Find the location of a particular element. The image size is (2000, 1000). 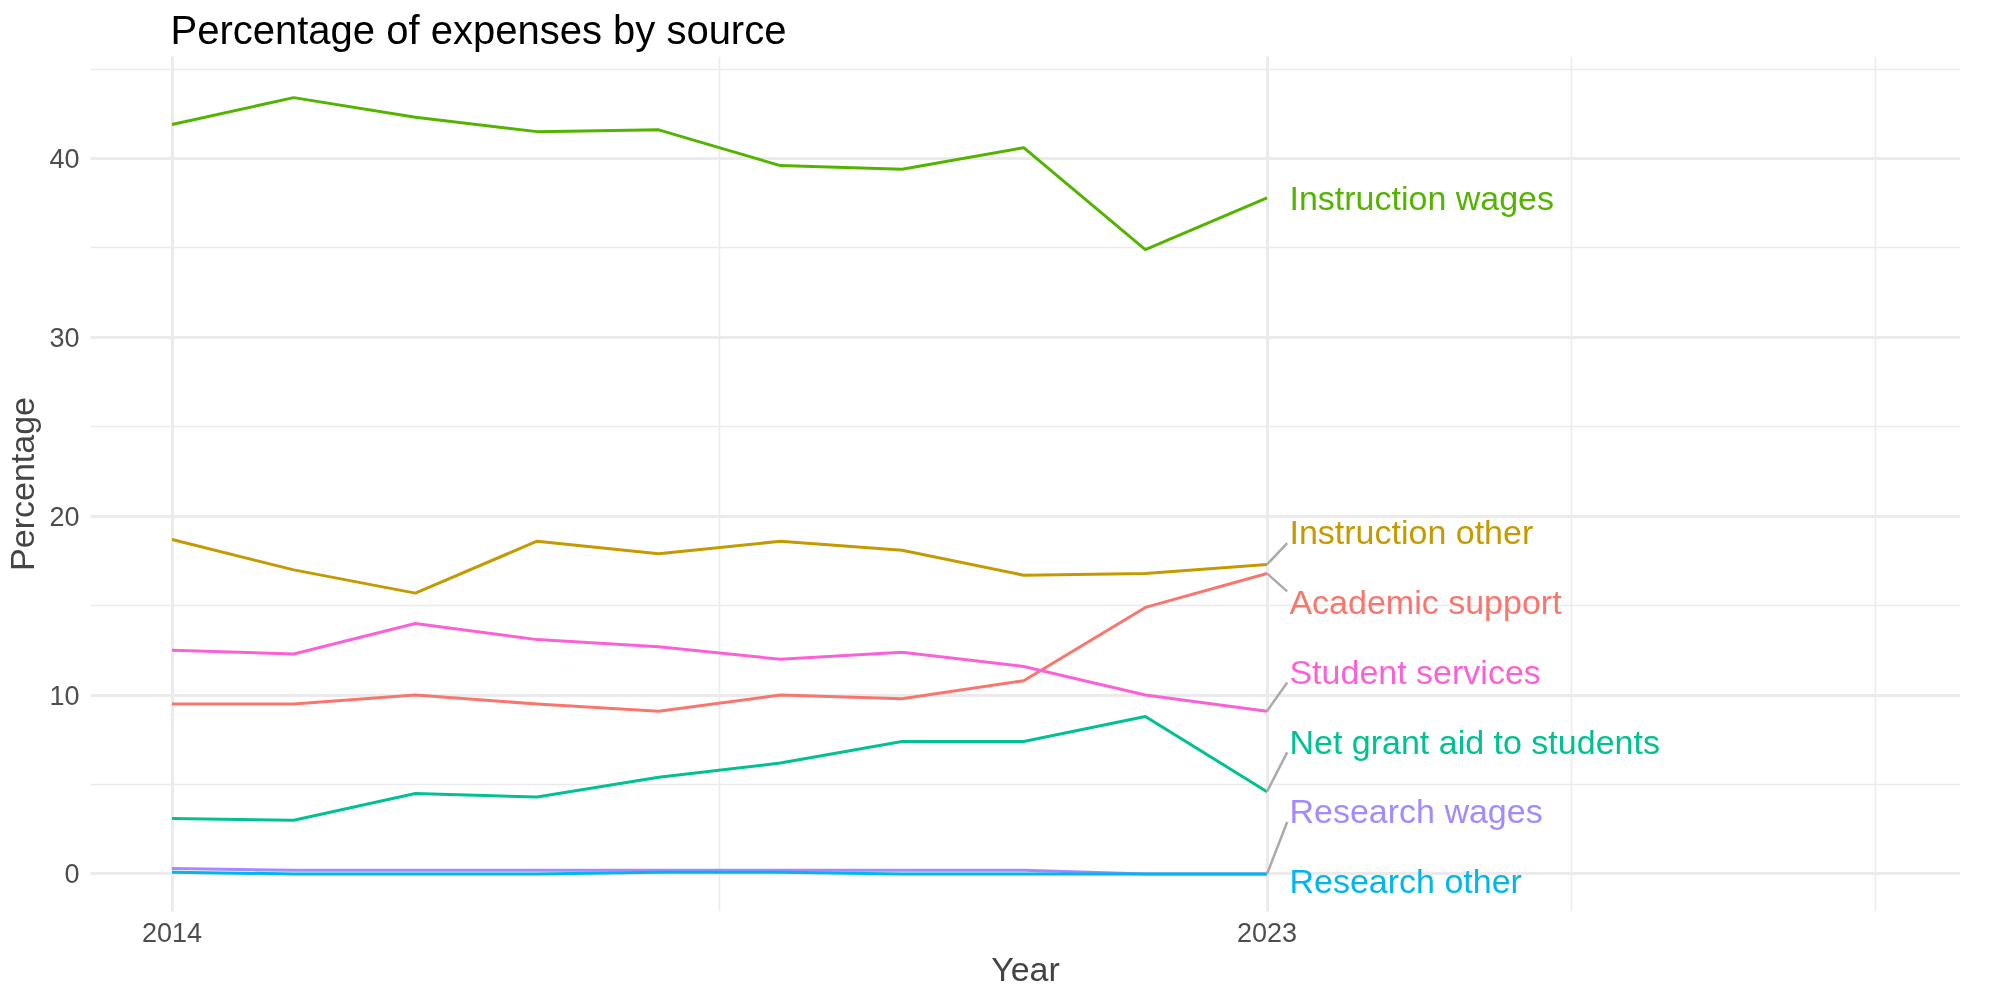

chart-title: Percentage of expenses by source is located at coordinates (478, 29).